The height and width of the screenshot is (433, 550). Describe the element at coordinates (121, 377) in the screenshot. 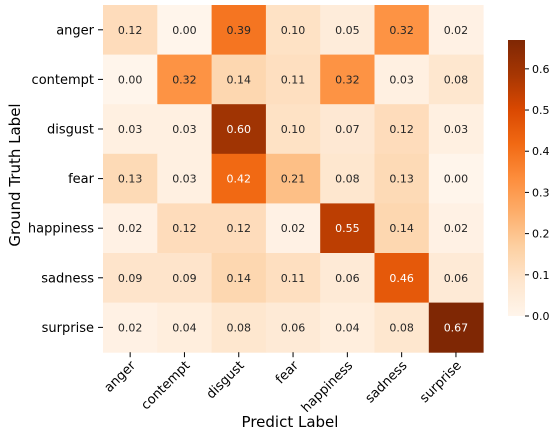

I see `x-tick-label: anger` at that location.